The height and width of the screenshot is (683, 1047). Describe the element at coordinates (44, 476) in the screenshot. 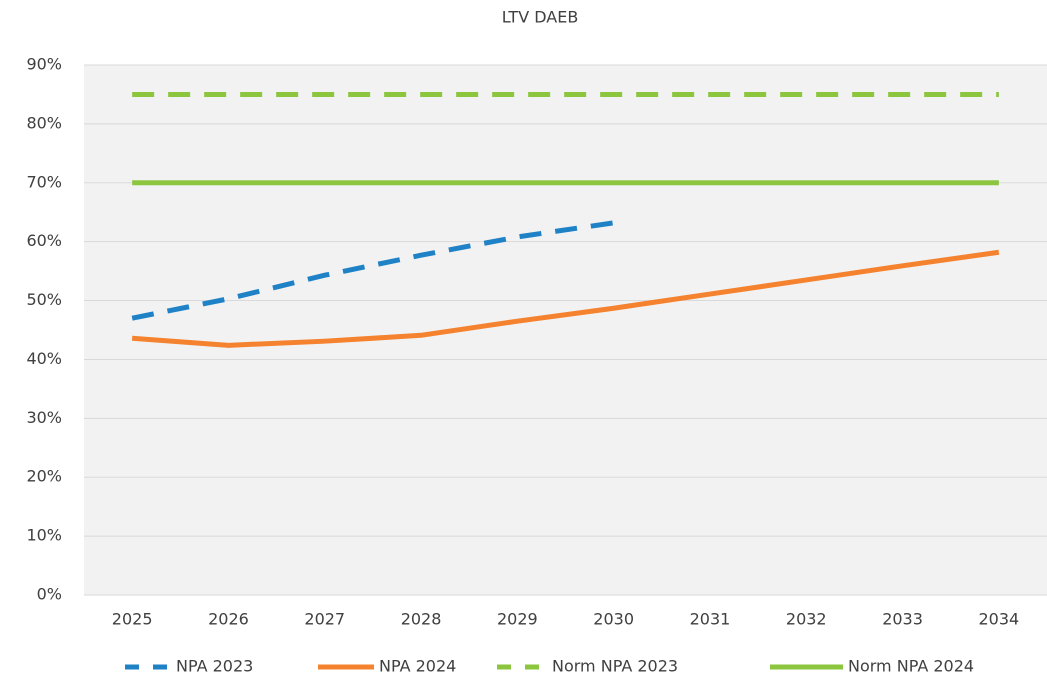

I see `y-tick-label: 20%` at that location.